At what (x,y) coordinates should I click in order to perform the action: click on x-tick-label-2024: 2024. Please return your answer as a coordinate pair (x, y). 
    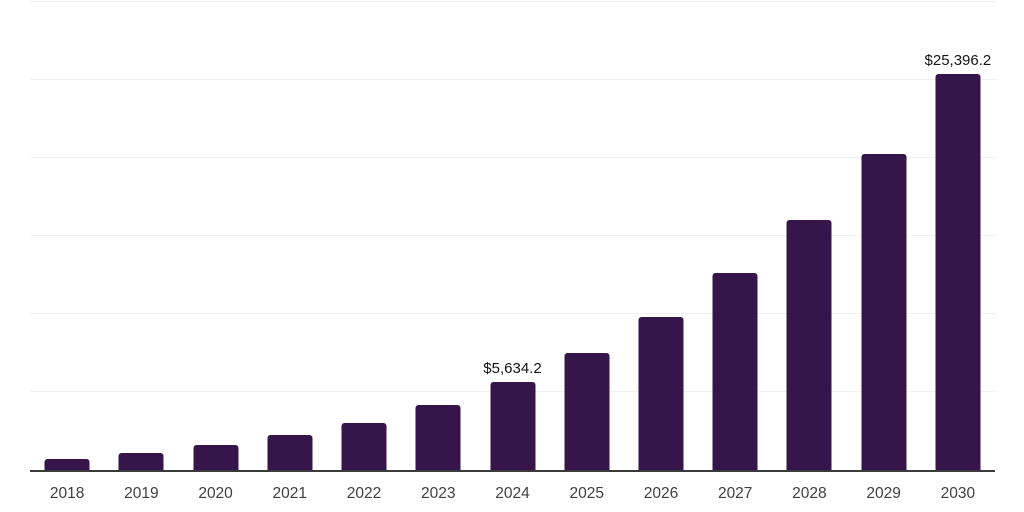
    Looking at the image, I should click on (512, 493).